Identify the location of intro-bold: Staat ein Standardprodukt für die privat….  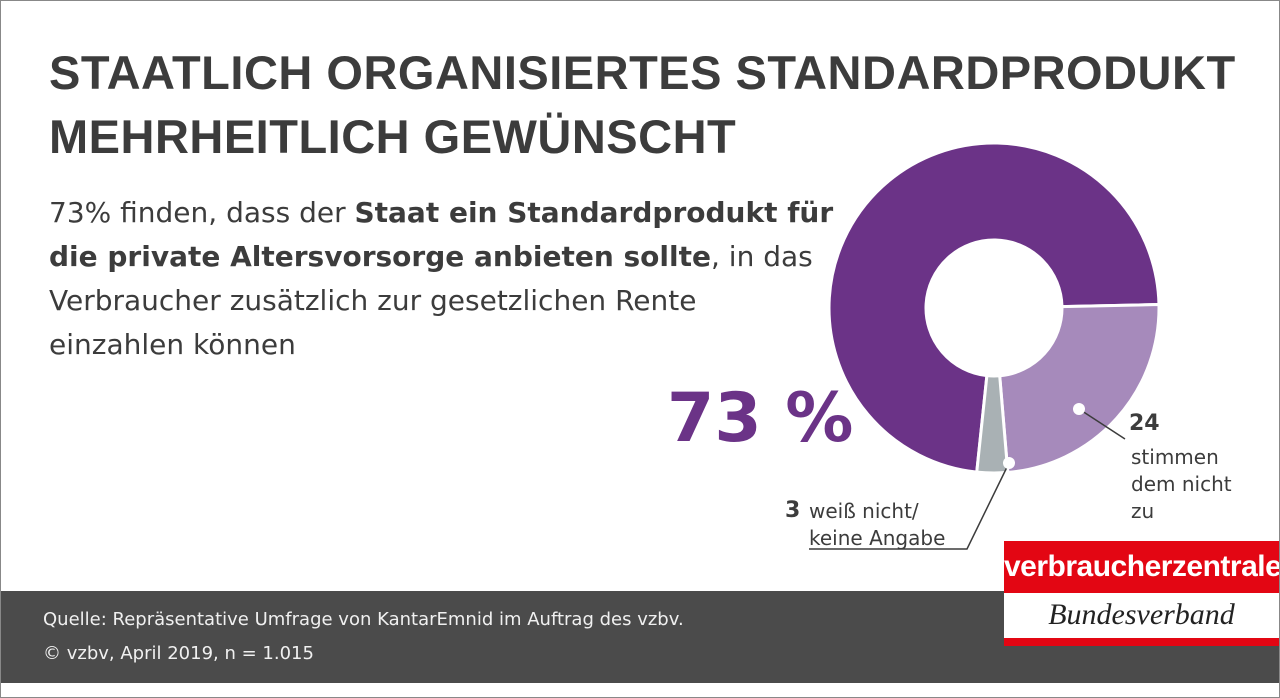
(441, 234).